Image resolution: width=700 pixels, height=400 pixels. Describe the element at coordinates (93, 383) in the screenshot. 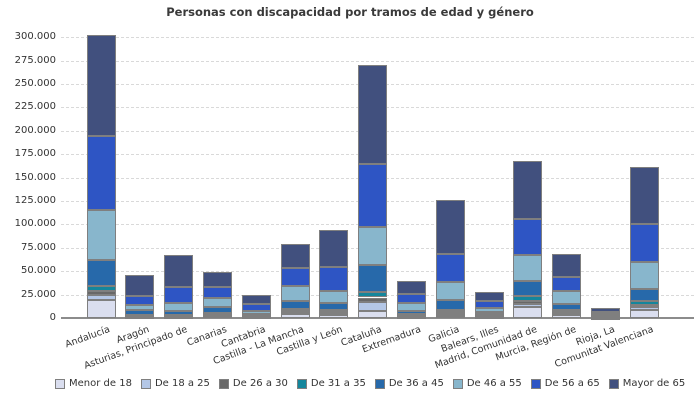

I see `legend-item: Menor de 18` at that location.